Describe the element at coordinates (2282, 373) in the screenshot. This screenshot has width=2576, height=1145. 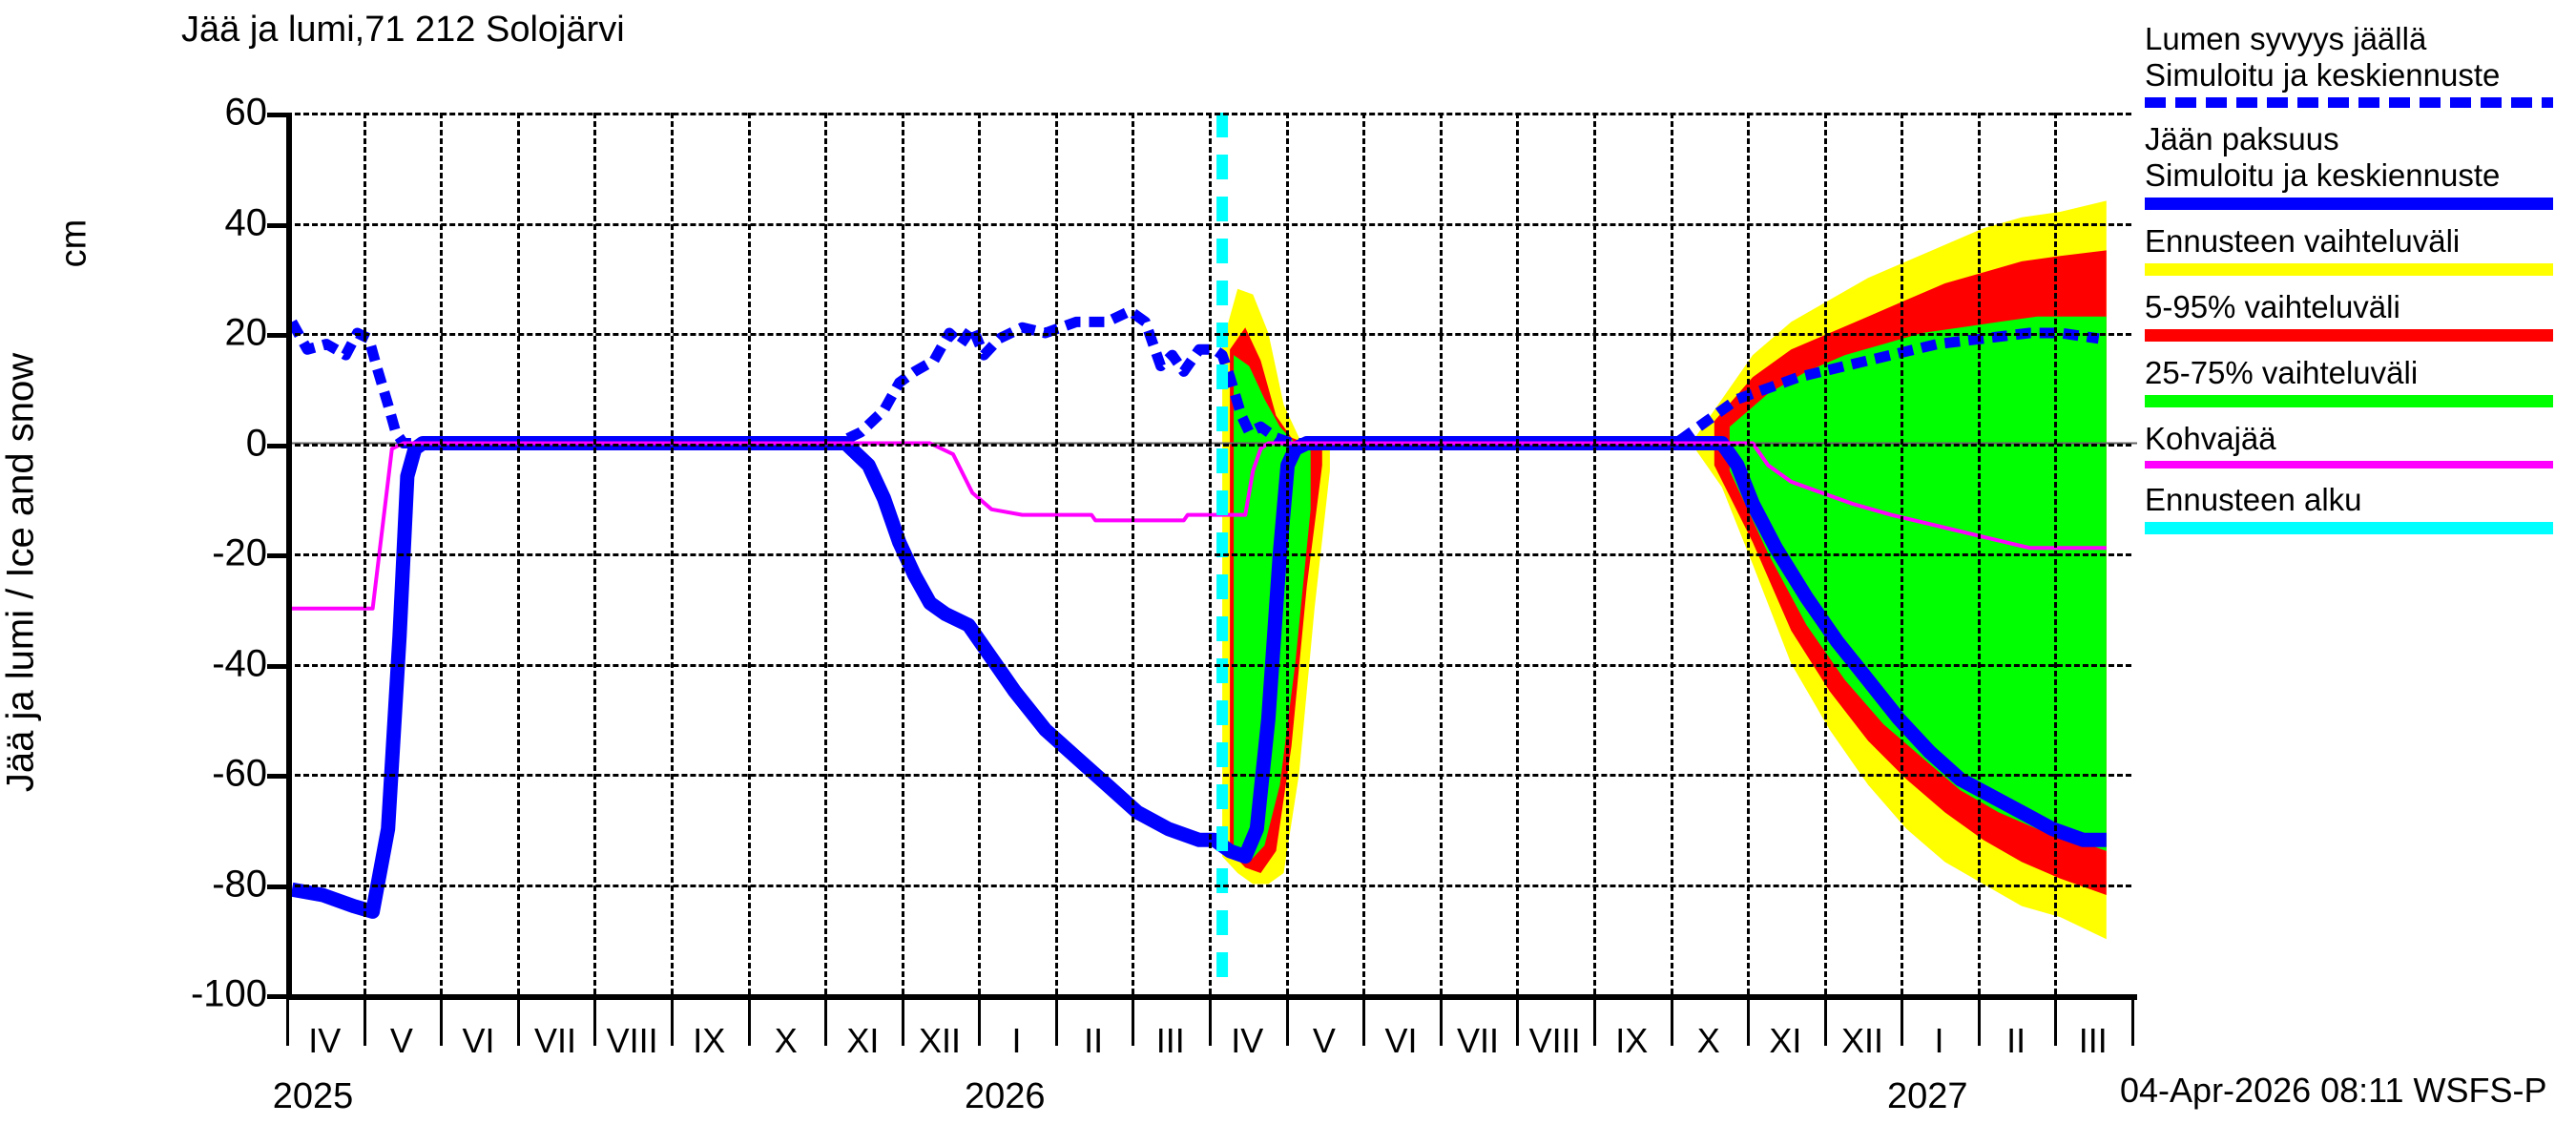
I see `legend-label-primary: 25-75% vaihteluväli` at that location.